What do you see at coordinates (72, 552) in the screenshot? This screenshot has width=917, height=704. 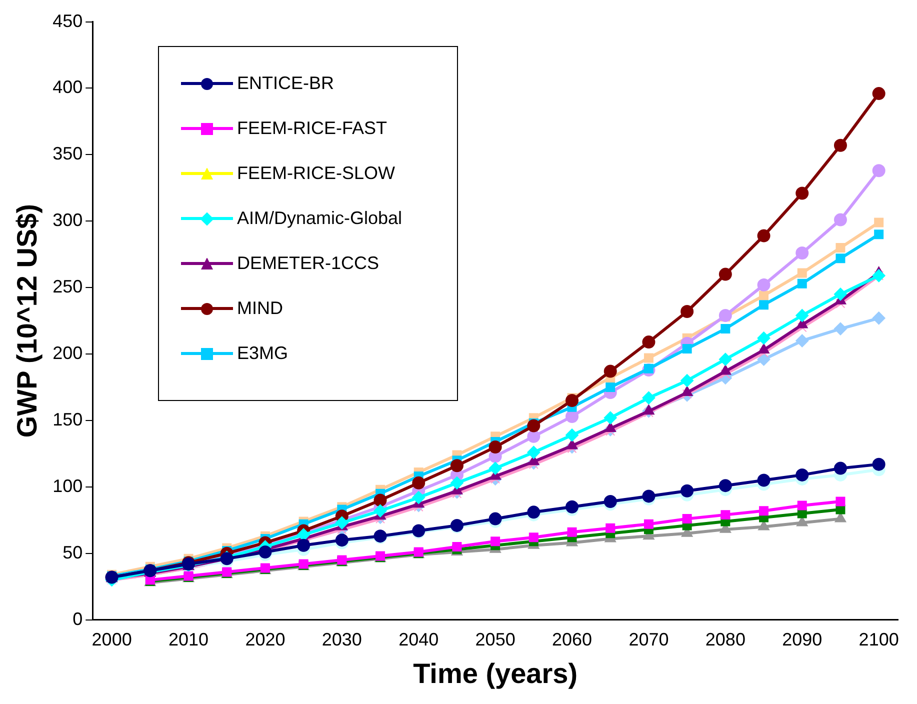 I see `y-tick-label: 50` at bounding box center [72, 552].